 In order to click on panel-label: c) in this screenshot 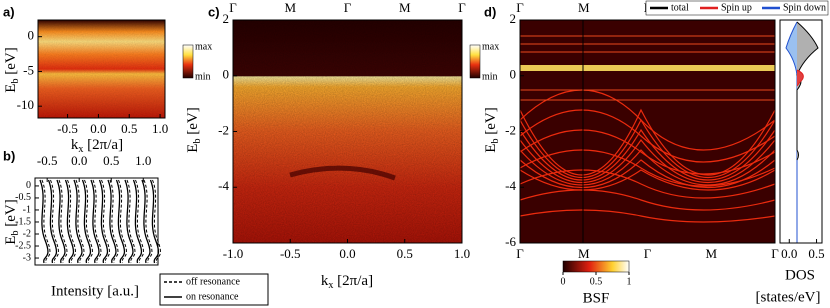, I will do `click(214, 11)`.